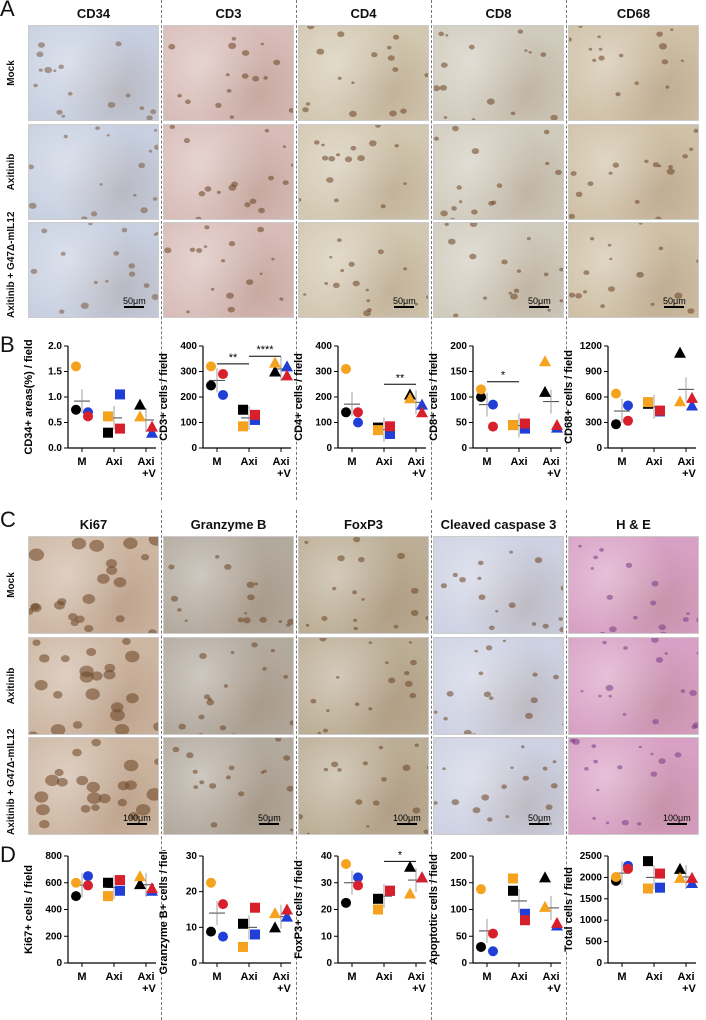 The height and width of the screenshot is (1020, 706). Describe the element at coordinates (458, 372) in the screenshot. I see `y-tick-label: 150` at that location.